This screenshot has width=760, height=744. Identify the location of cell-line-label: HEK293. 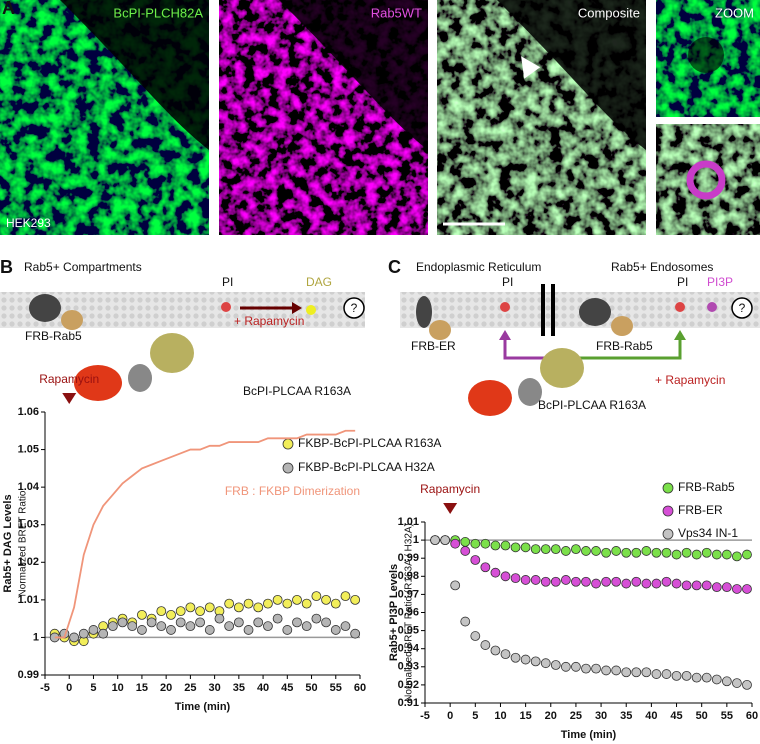
(28, 223).